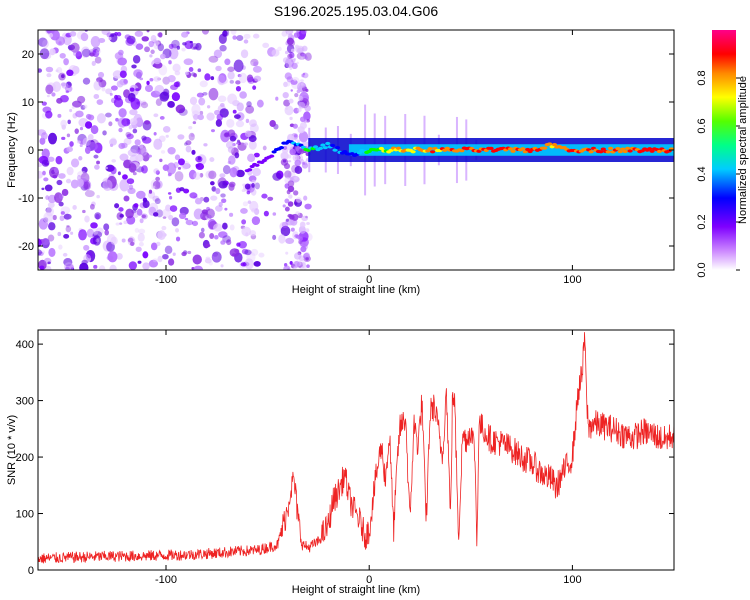 The image size is (750, 600). I want to click on colorbar-tick-label: 0.0, so click(702, 269).